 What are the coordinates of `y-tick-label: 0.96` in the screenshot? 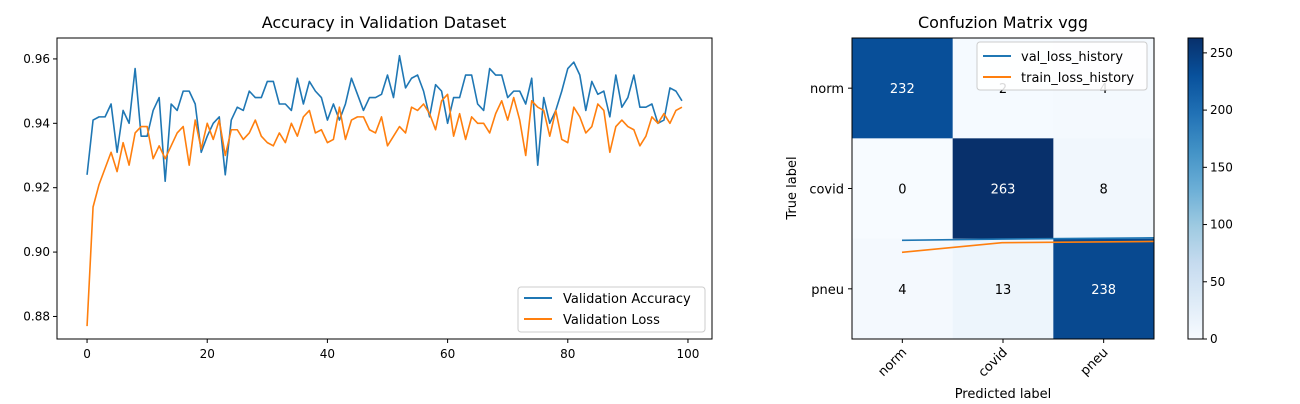 It's located at (36, 59).